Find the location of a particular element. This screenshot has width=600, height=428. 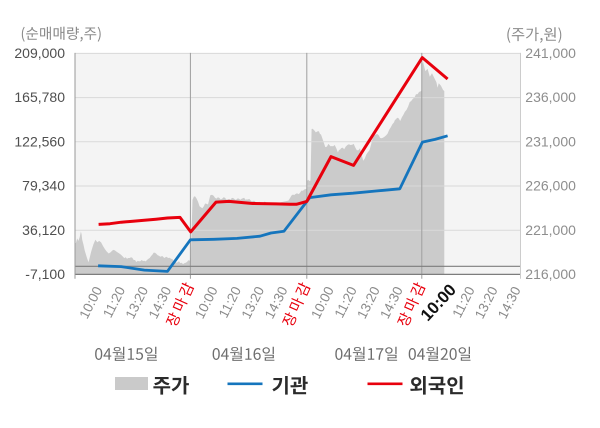

svg-text: 221,000 is located at coordinates (550, 230).